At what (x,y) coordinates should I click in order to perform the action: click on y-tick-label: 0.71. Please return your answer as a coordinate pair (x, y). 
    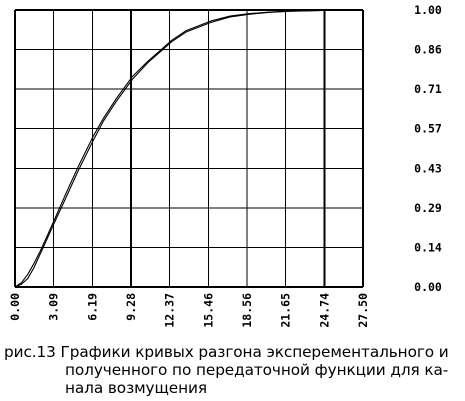
    Looking at the image, I should click on (428, 89).